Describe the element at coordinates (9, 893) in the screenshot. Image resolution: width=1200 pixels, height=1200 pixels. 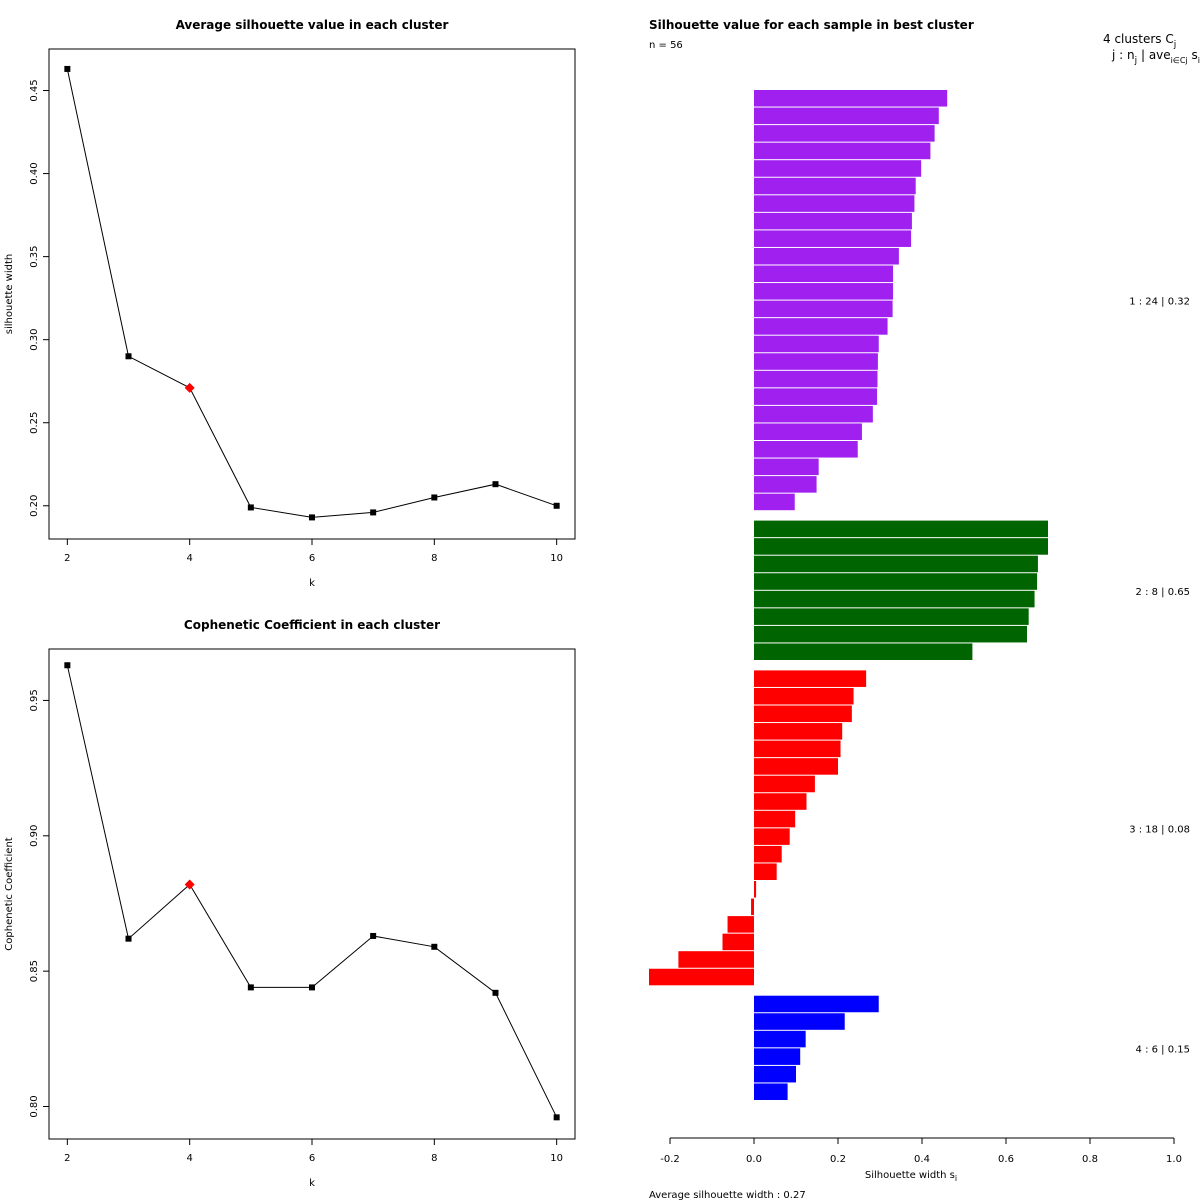
I see `y-axis-label: Cophenetic Coefficient` at that location.